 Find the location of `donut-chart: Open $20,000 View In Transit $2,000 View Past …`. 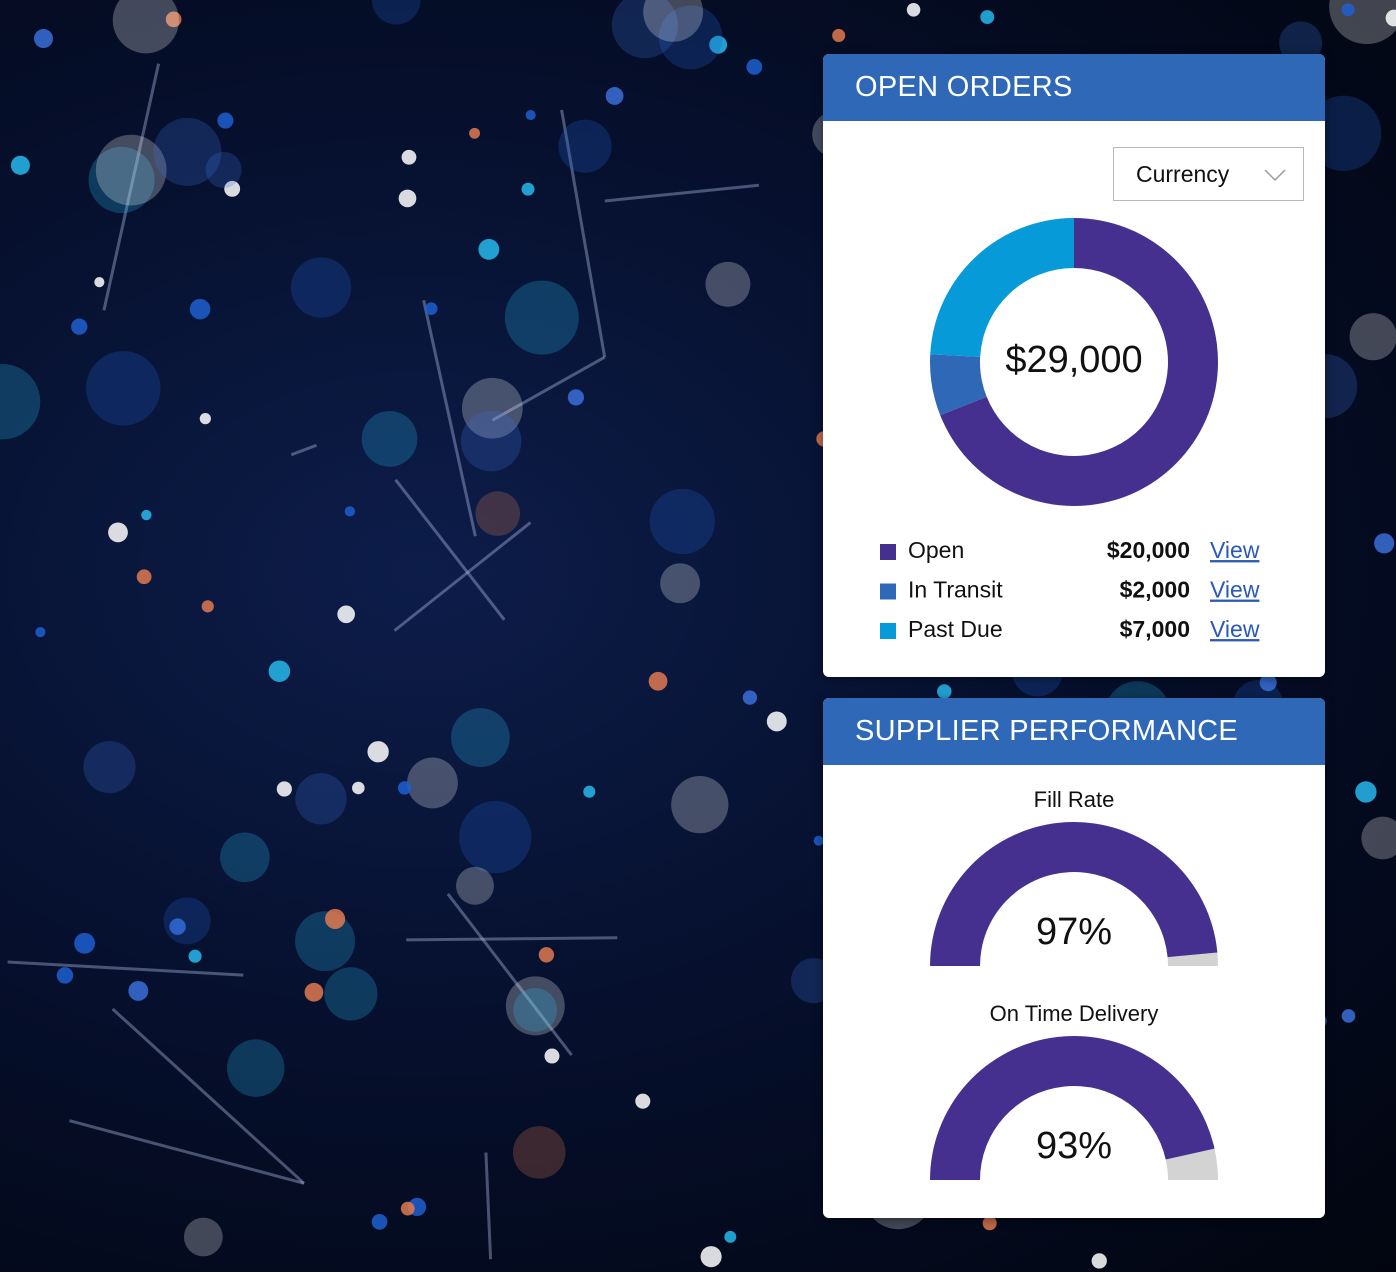

donut-chart: Open $20,000 View In Transit $2,000 View Past … is located at coordinates (1070, 430).